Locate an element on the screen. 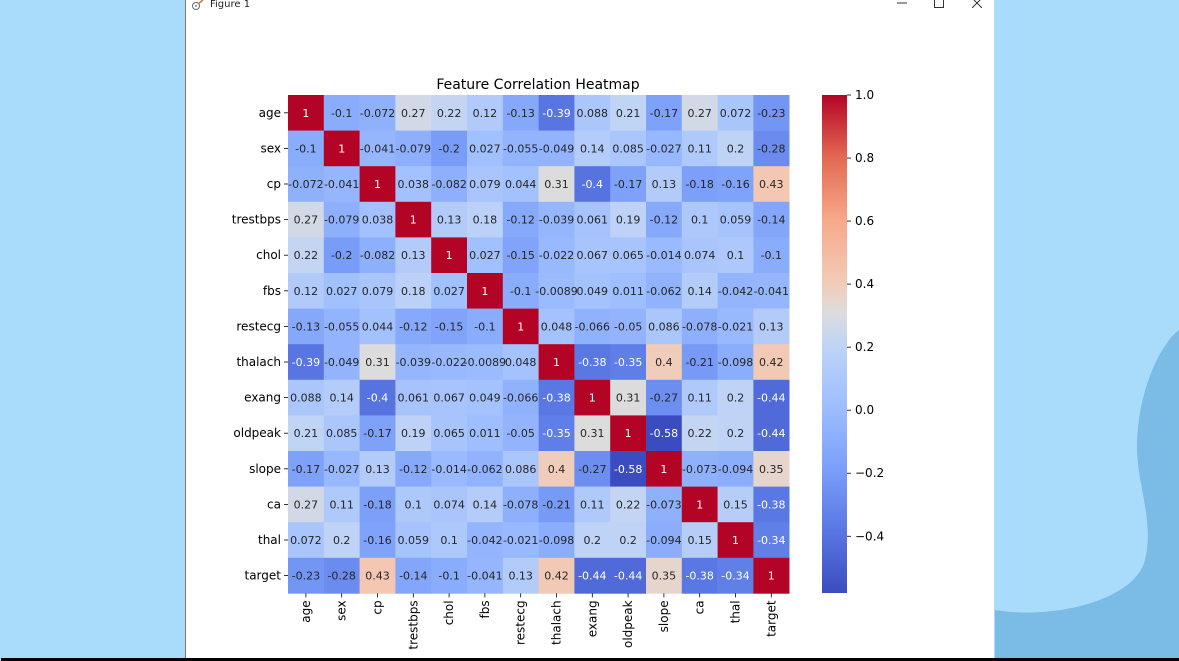 The image size is (1179, 661). heatmap-cell-chol-age is located at coordinates (306, 255).